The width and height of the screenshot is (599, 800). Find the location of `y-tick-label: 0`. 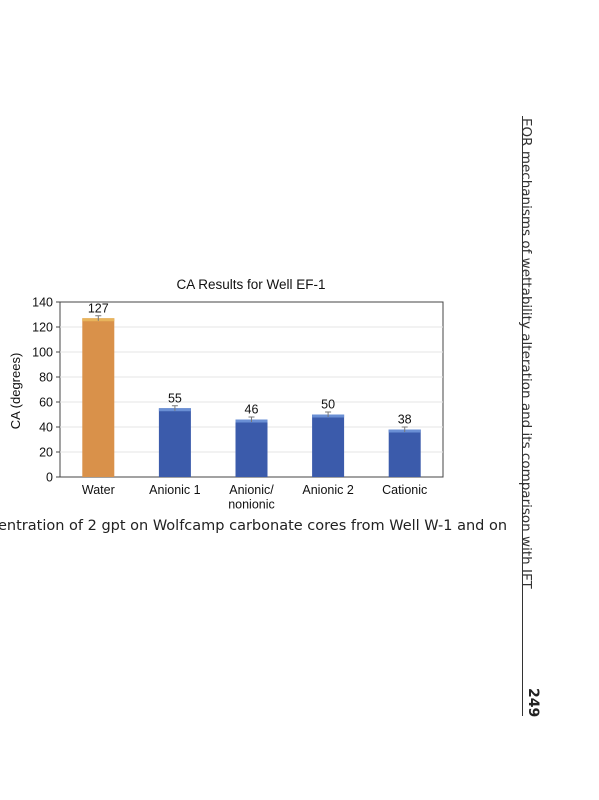

y-tick-label: 0 is located at coordinates (49, 478).